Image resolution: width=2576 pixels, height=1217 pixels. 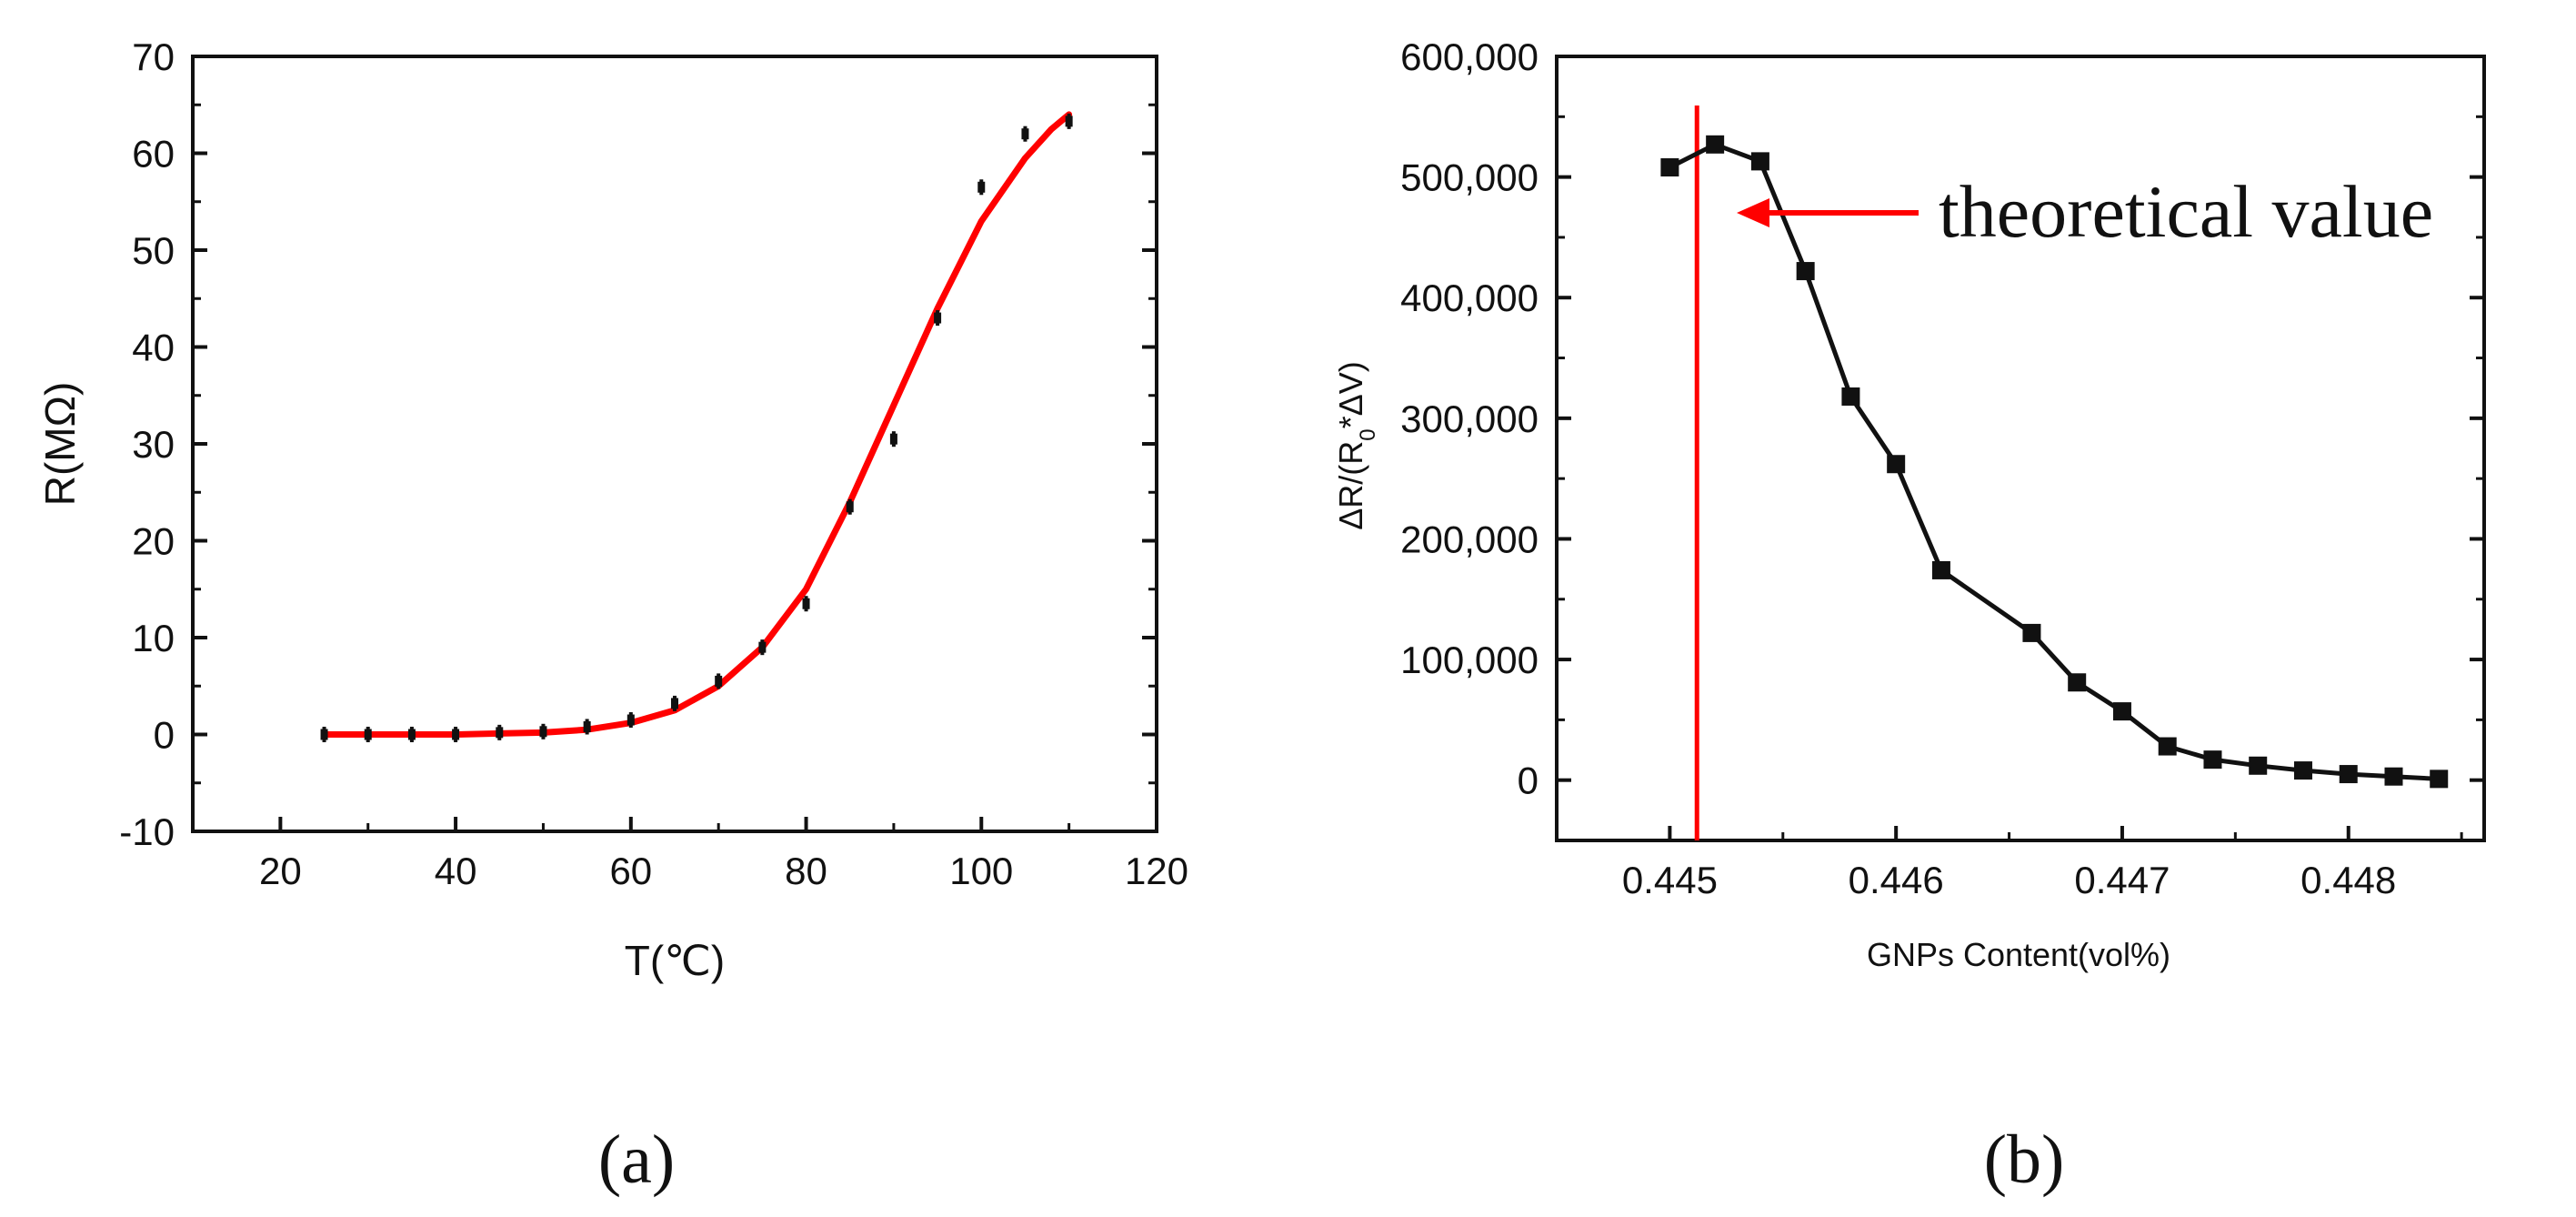 I want to click on chart-b-annotation: theoretical value, so click(x=2085, y=211).